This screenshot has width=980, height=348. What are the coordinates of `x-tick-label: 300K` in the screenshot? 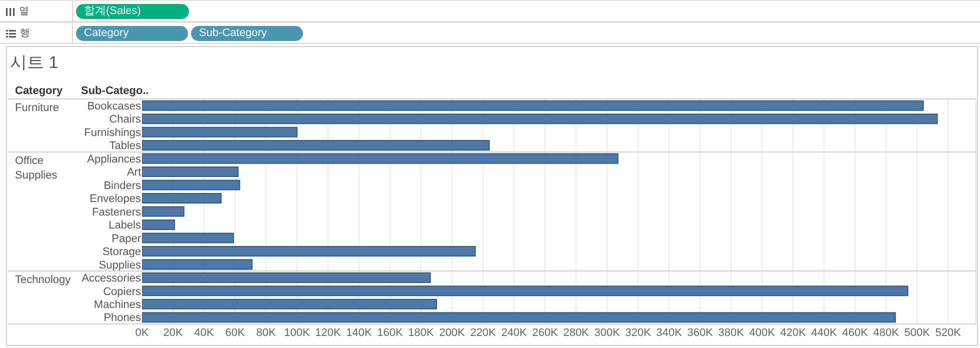 It's located at (607, 333).